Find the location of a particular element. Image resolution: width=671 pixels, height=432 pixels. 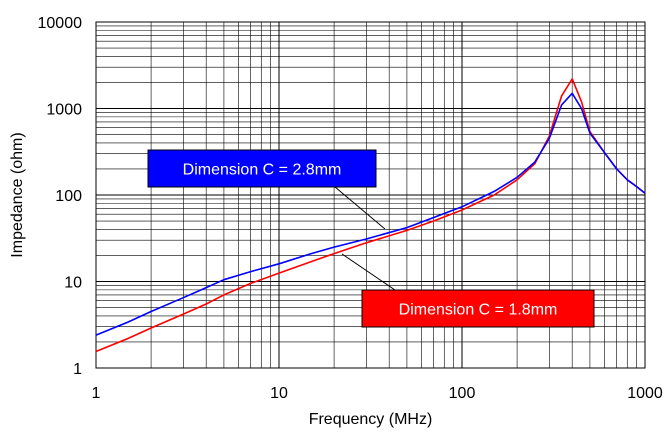

annotation-label: Dimension C = 2.8mm is located at coordinates (262, 170).